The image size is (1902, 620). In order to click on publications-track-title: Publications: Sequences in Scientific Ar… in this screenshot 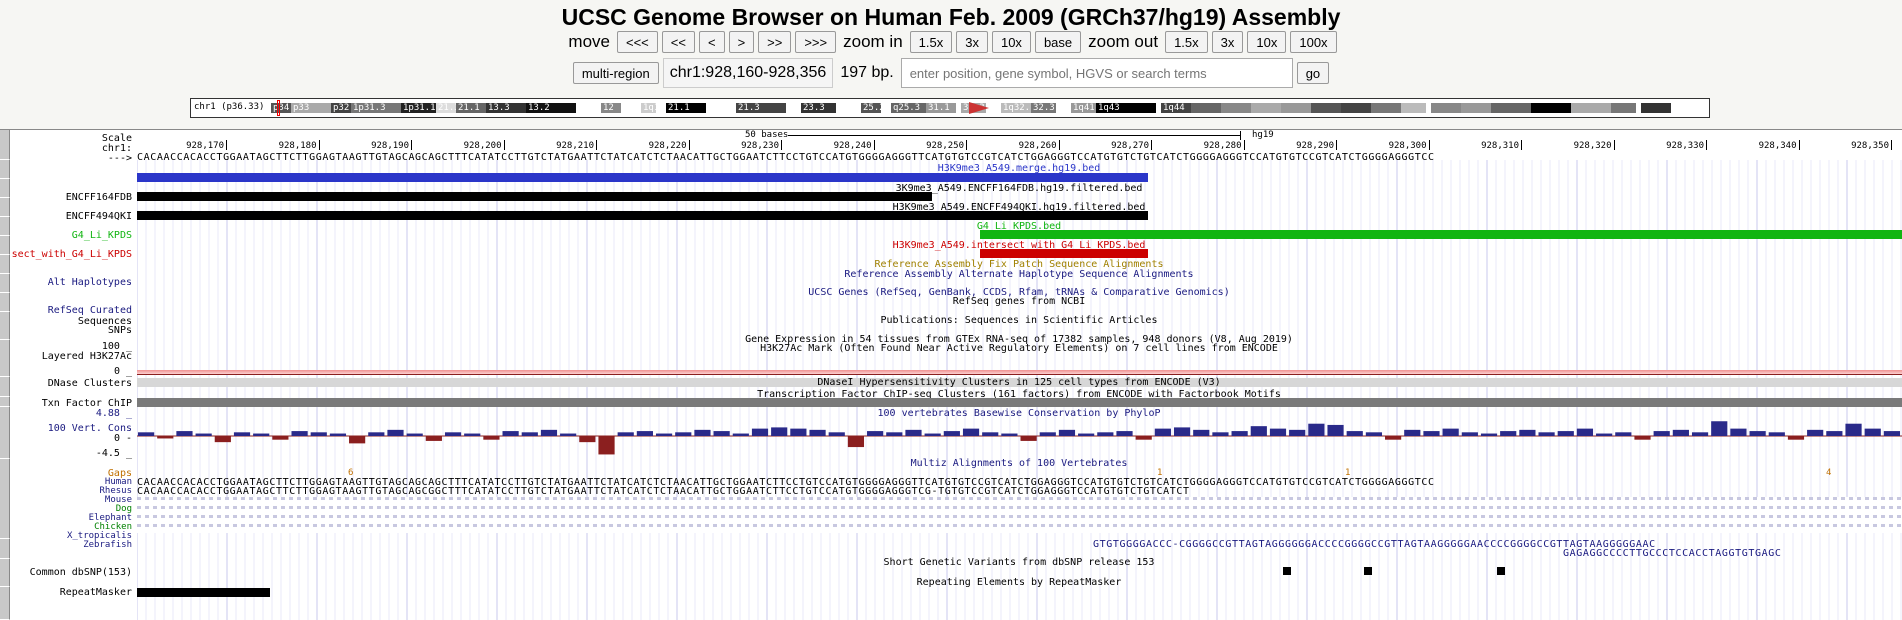, I will do `click(1019, 320)`.